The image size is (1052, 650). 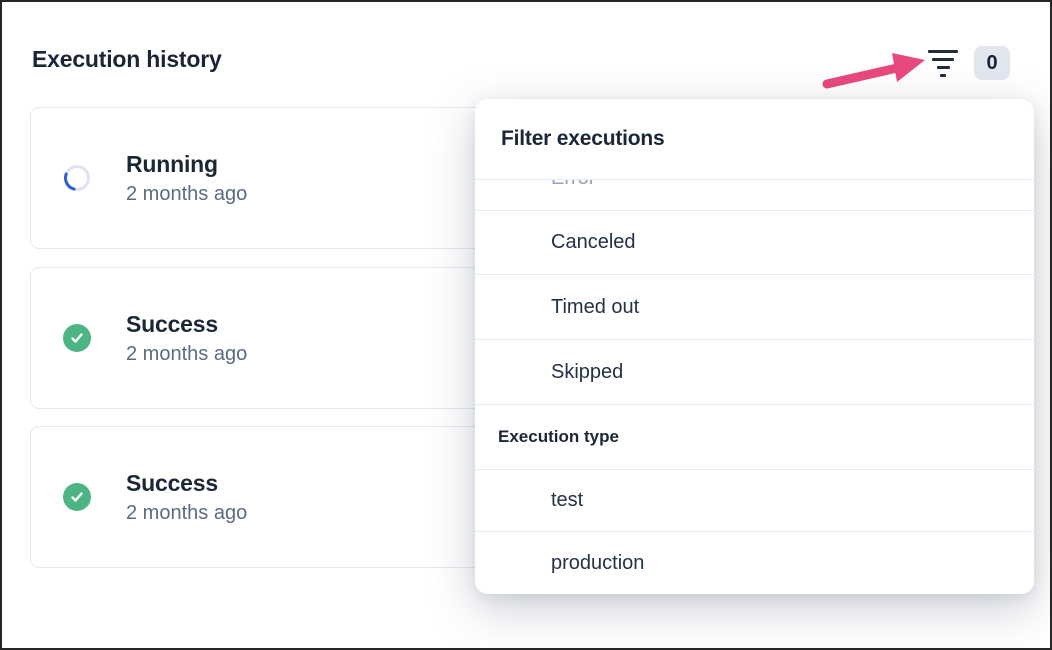 What do you see at coordinates (754, 501) in the screenshot?
I see `filter-item-test: test` at bounding box center [754, 501].